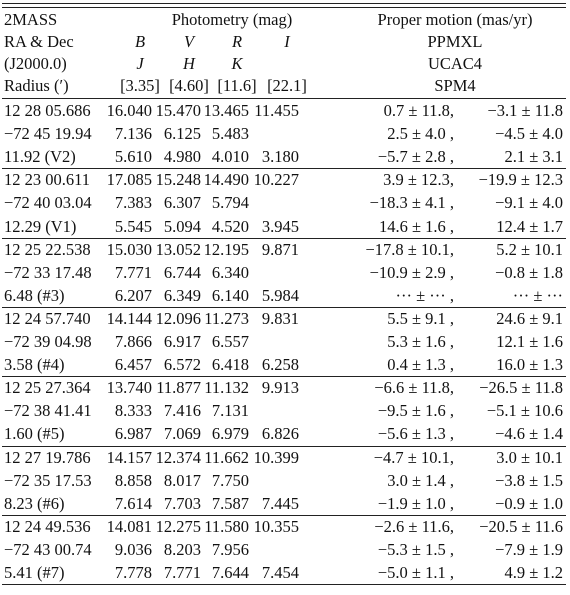 The width and height of the screenshot is (570, 595). What do you see at coordinates (276, 180) in the screenshot?
I see `phot-cell: 10.227` at bounding box center [276, 180].